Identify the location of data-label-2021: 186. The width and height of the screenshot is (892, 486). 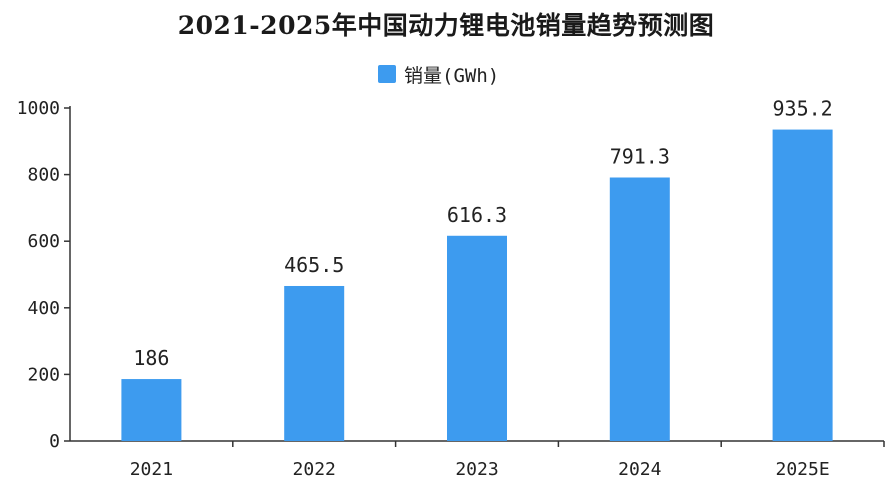
(151, 358).